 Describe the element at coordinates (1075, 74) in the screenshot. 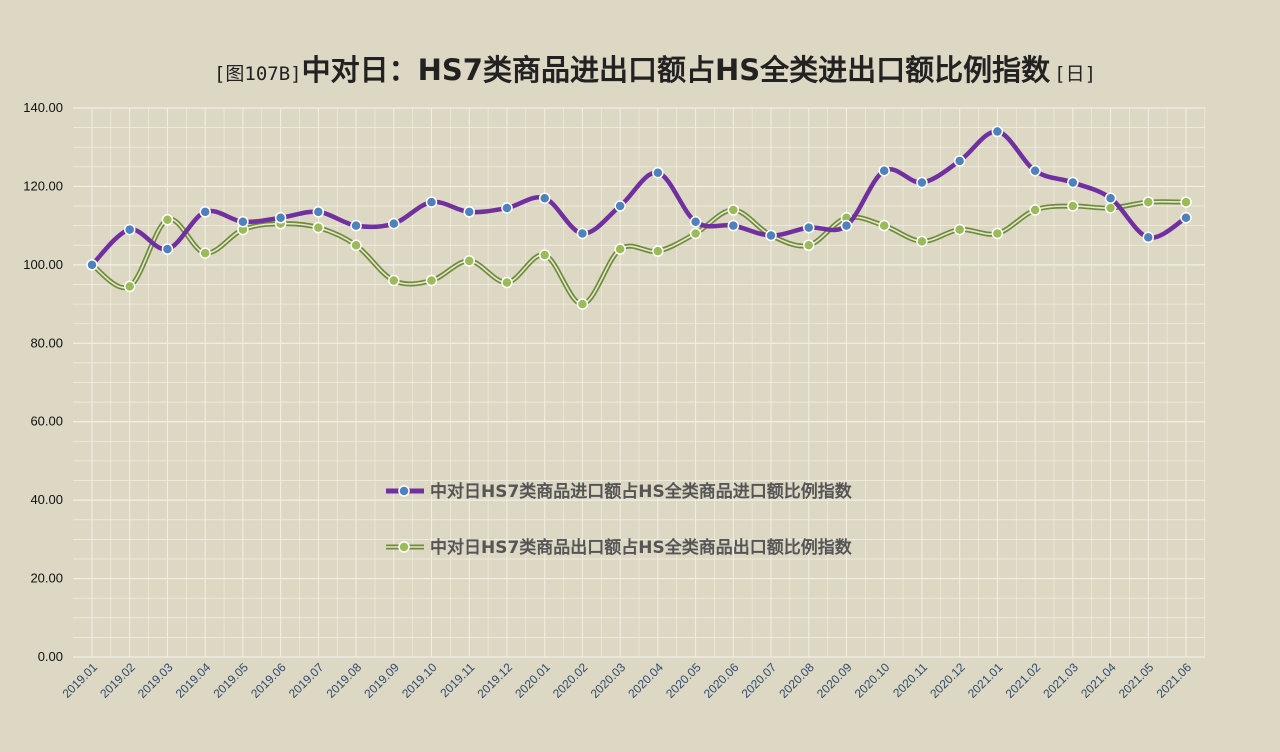

I see `title-suffix: [日]` at that location.